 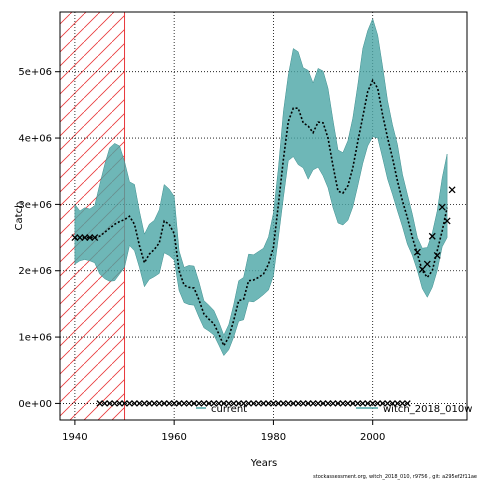 I want to click on zero-point-1973, so click(x=238, y=403).